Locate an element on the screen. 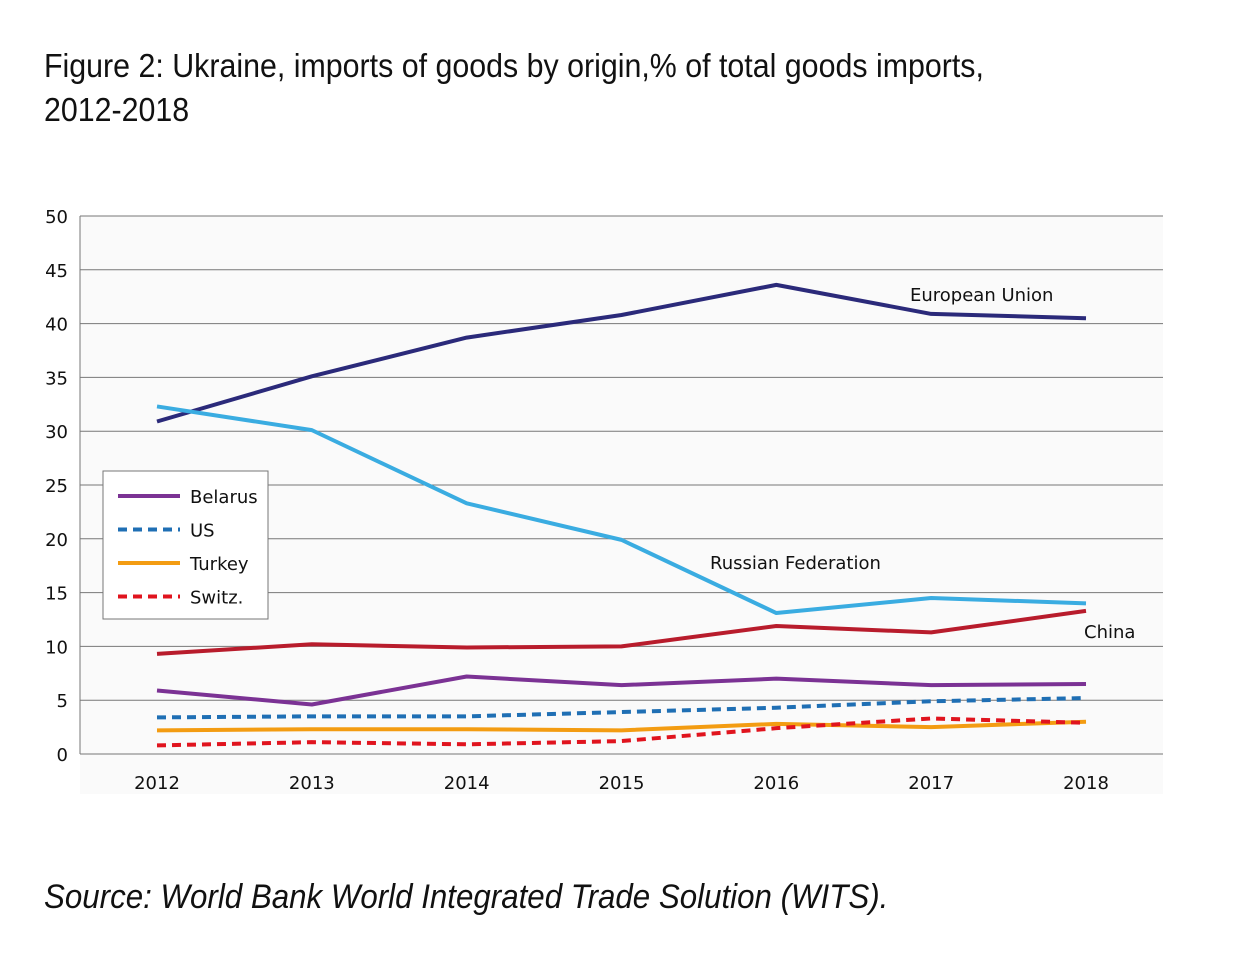 This screenshot has width=1242, height=966. y-tick-label: 35 is located at coordinates (56, 378).